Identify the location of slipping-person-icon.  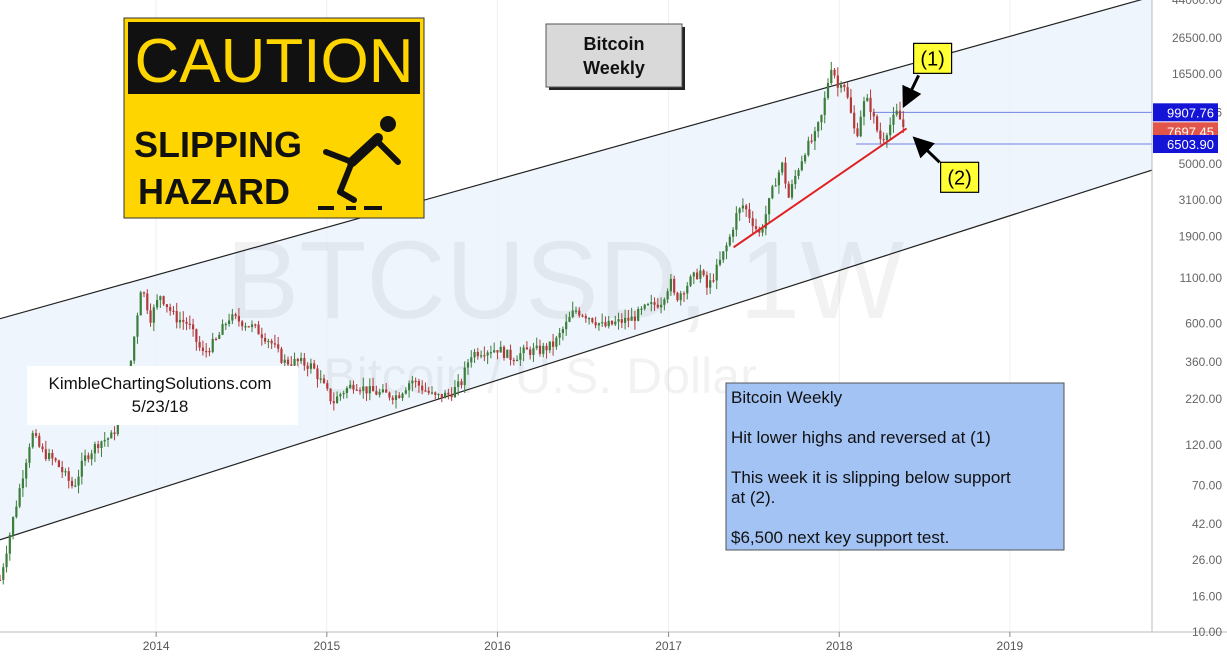
(359, 163).